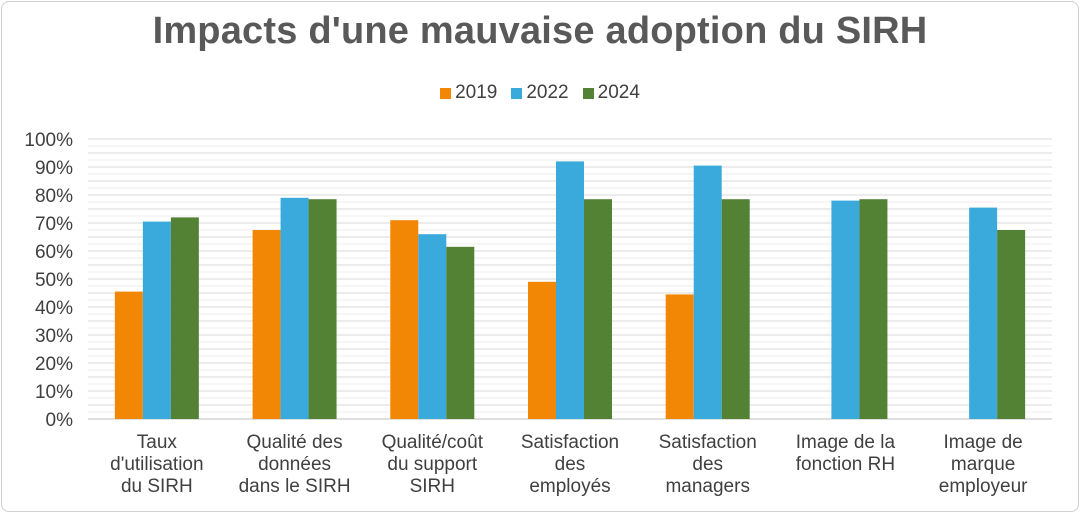  I want to click on y-tick-label: 80%, so click(54, 196).